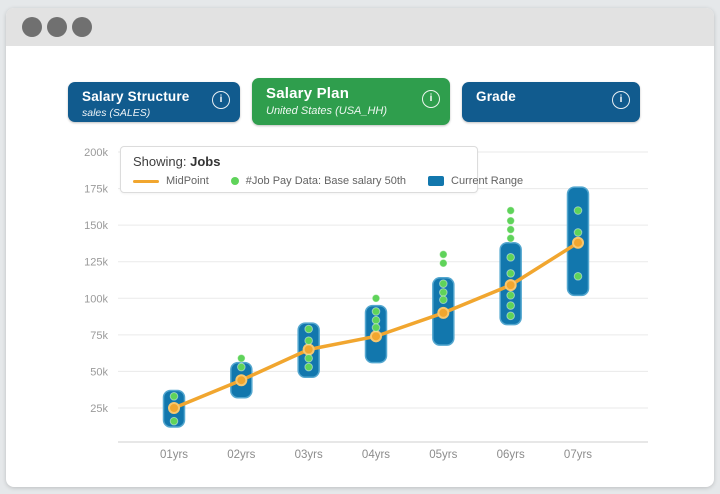  What do you see at coordinates (96, 153) in the screenshot?
I see `y-tick-label: 200k` at bounding box center [96, 153].